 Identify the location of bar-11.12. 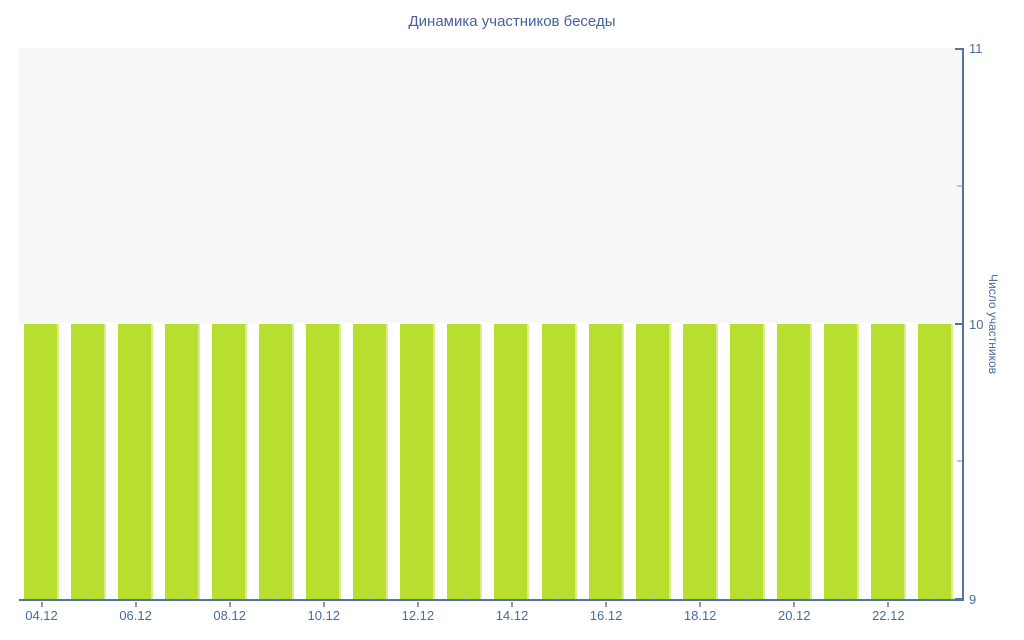
(371, 461).